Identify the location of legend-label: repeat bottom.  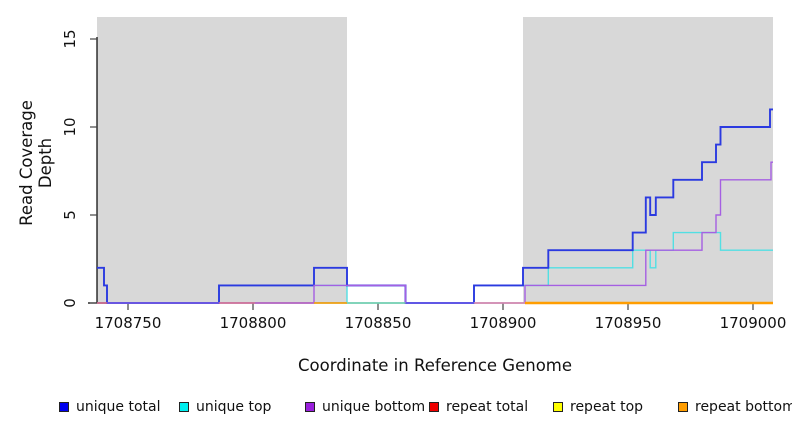
(743, 407).